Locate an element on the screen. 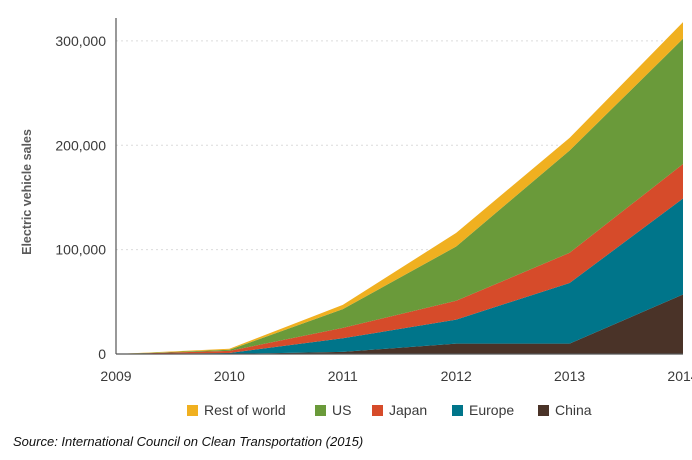 The width and height of the screenshot is (692, 460). x-tick-label: 2013 is located at coordinates (569, 376).